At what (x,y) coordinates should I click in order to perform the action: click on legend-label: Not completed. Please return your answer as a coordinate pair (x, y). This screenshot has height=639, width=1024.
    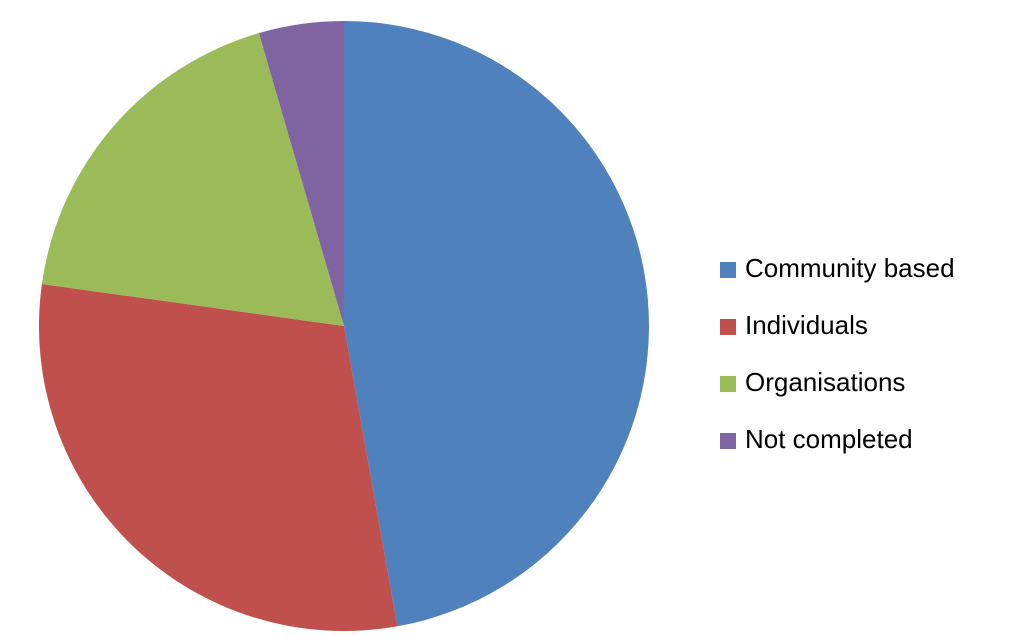
    Looking at the image, I should click on (829, 439).